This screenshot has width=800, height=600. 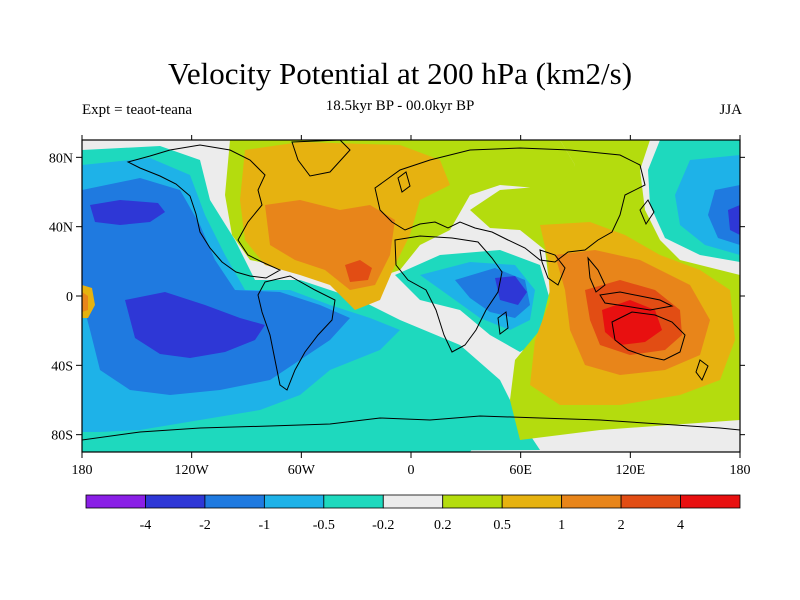 I want to click on colorbar: -4 -2 -1 -0.5 -0.2 0.2 0.5 1 2 4, so click(x=413, y=513).